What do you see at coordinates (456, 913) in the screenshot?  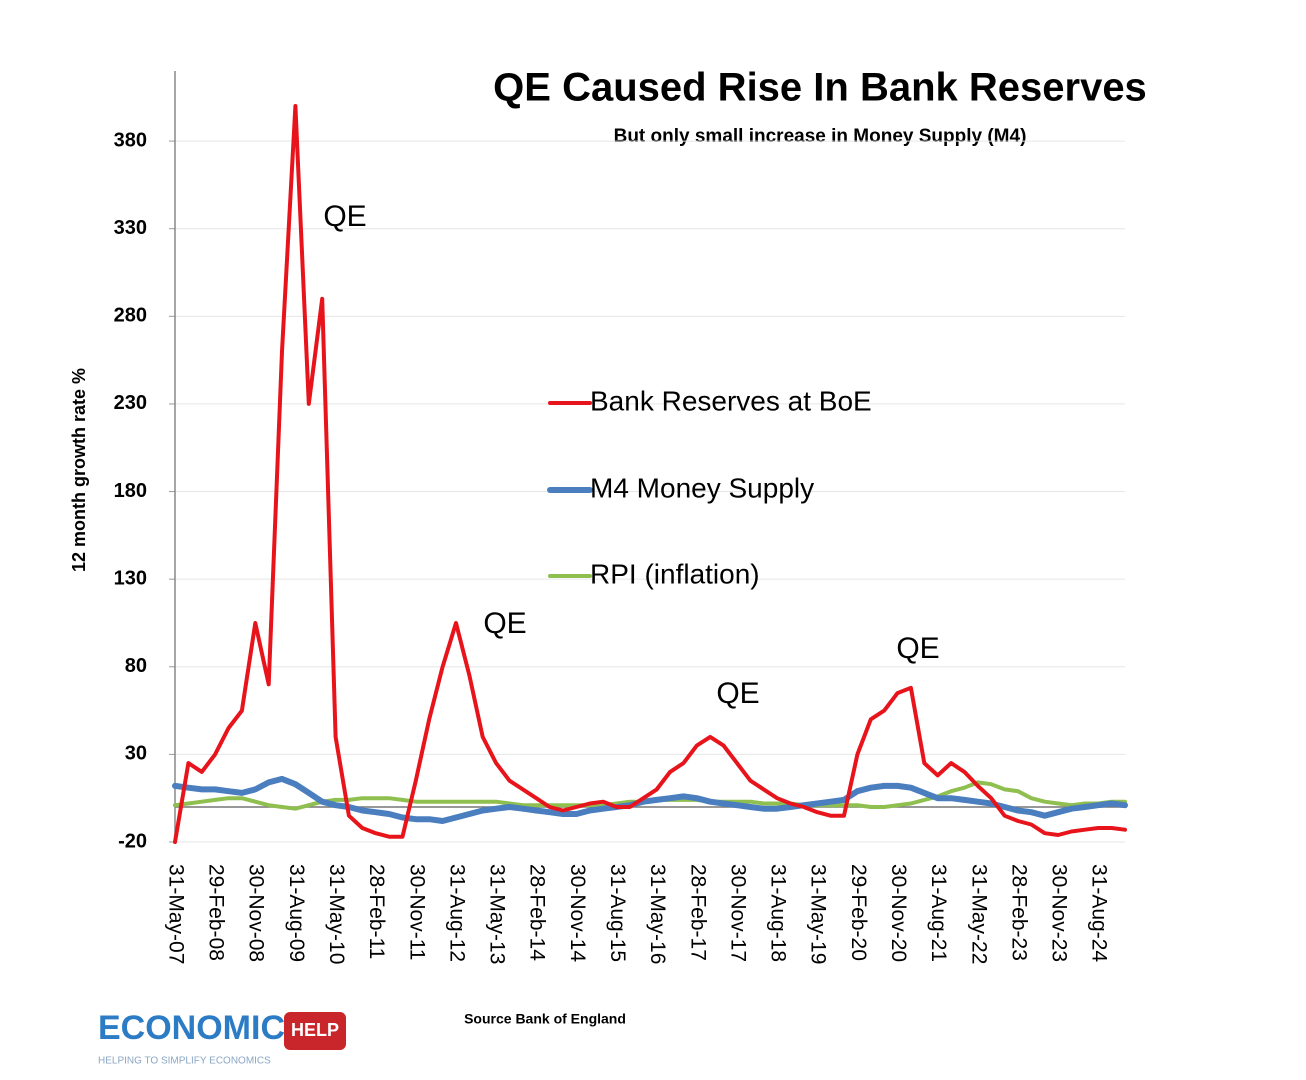 I see `x-tick-label: 31-Aug-12` at bounding box center [456, 913].